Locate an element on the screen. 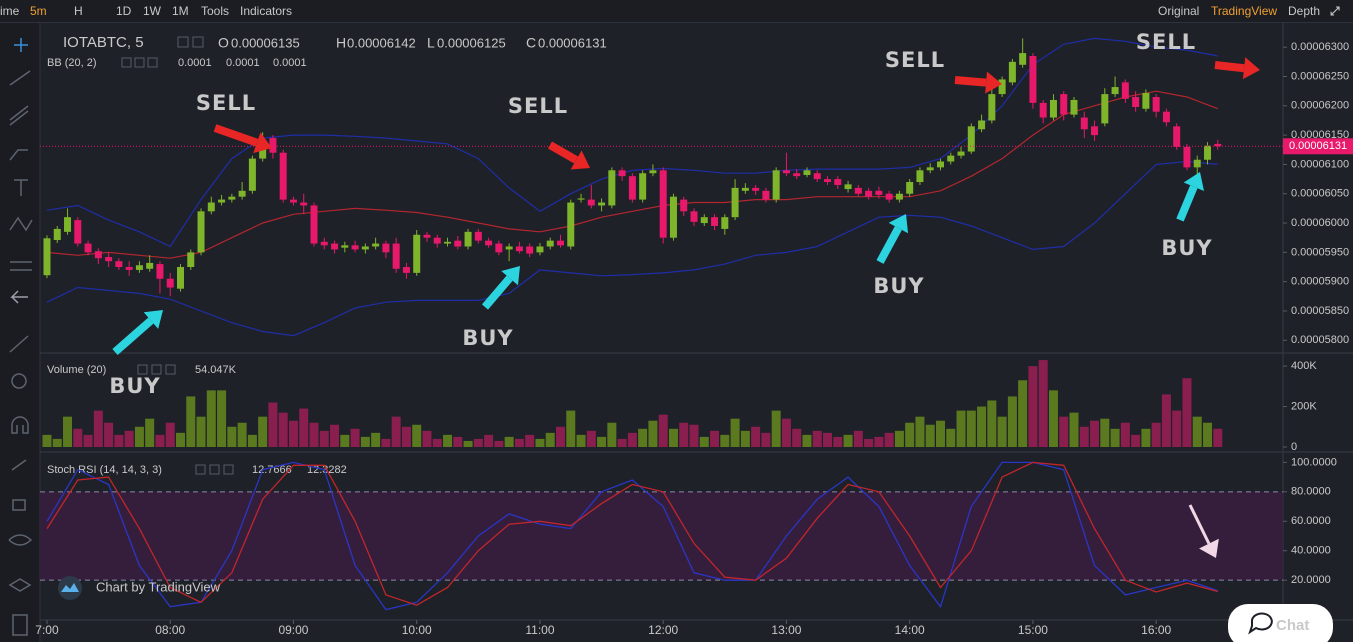  annotation: SELL is located at coordinates (226, 103).